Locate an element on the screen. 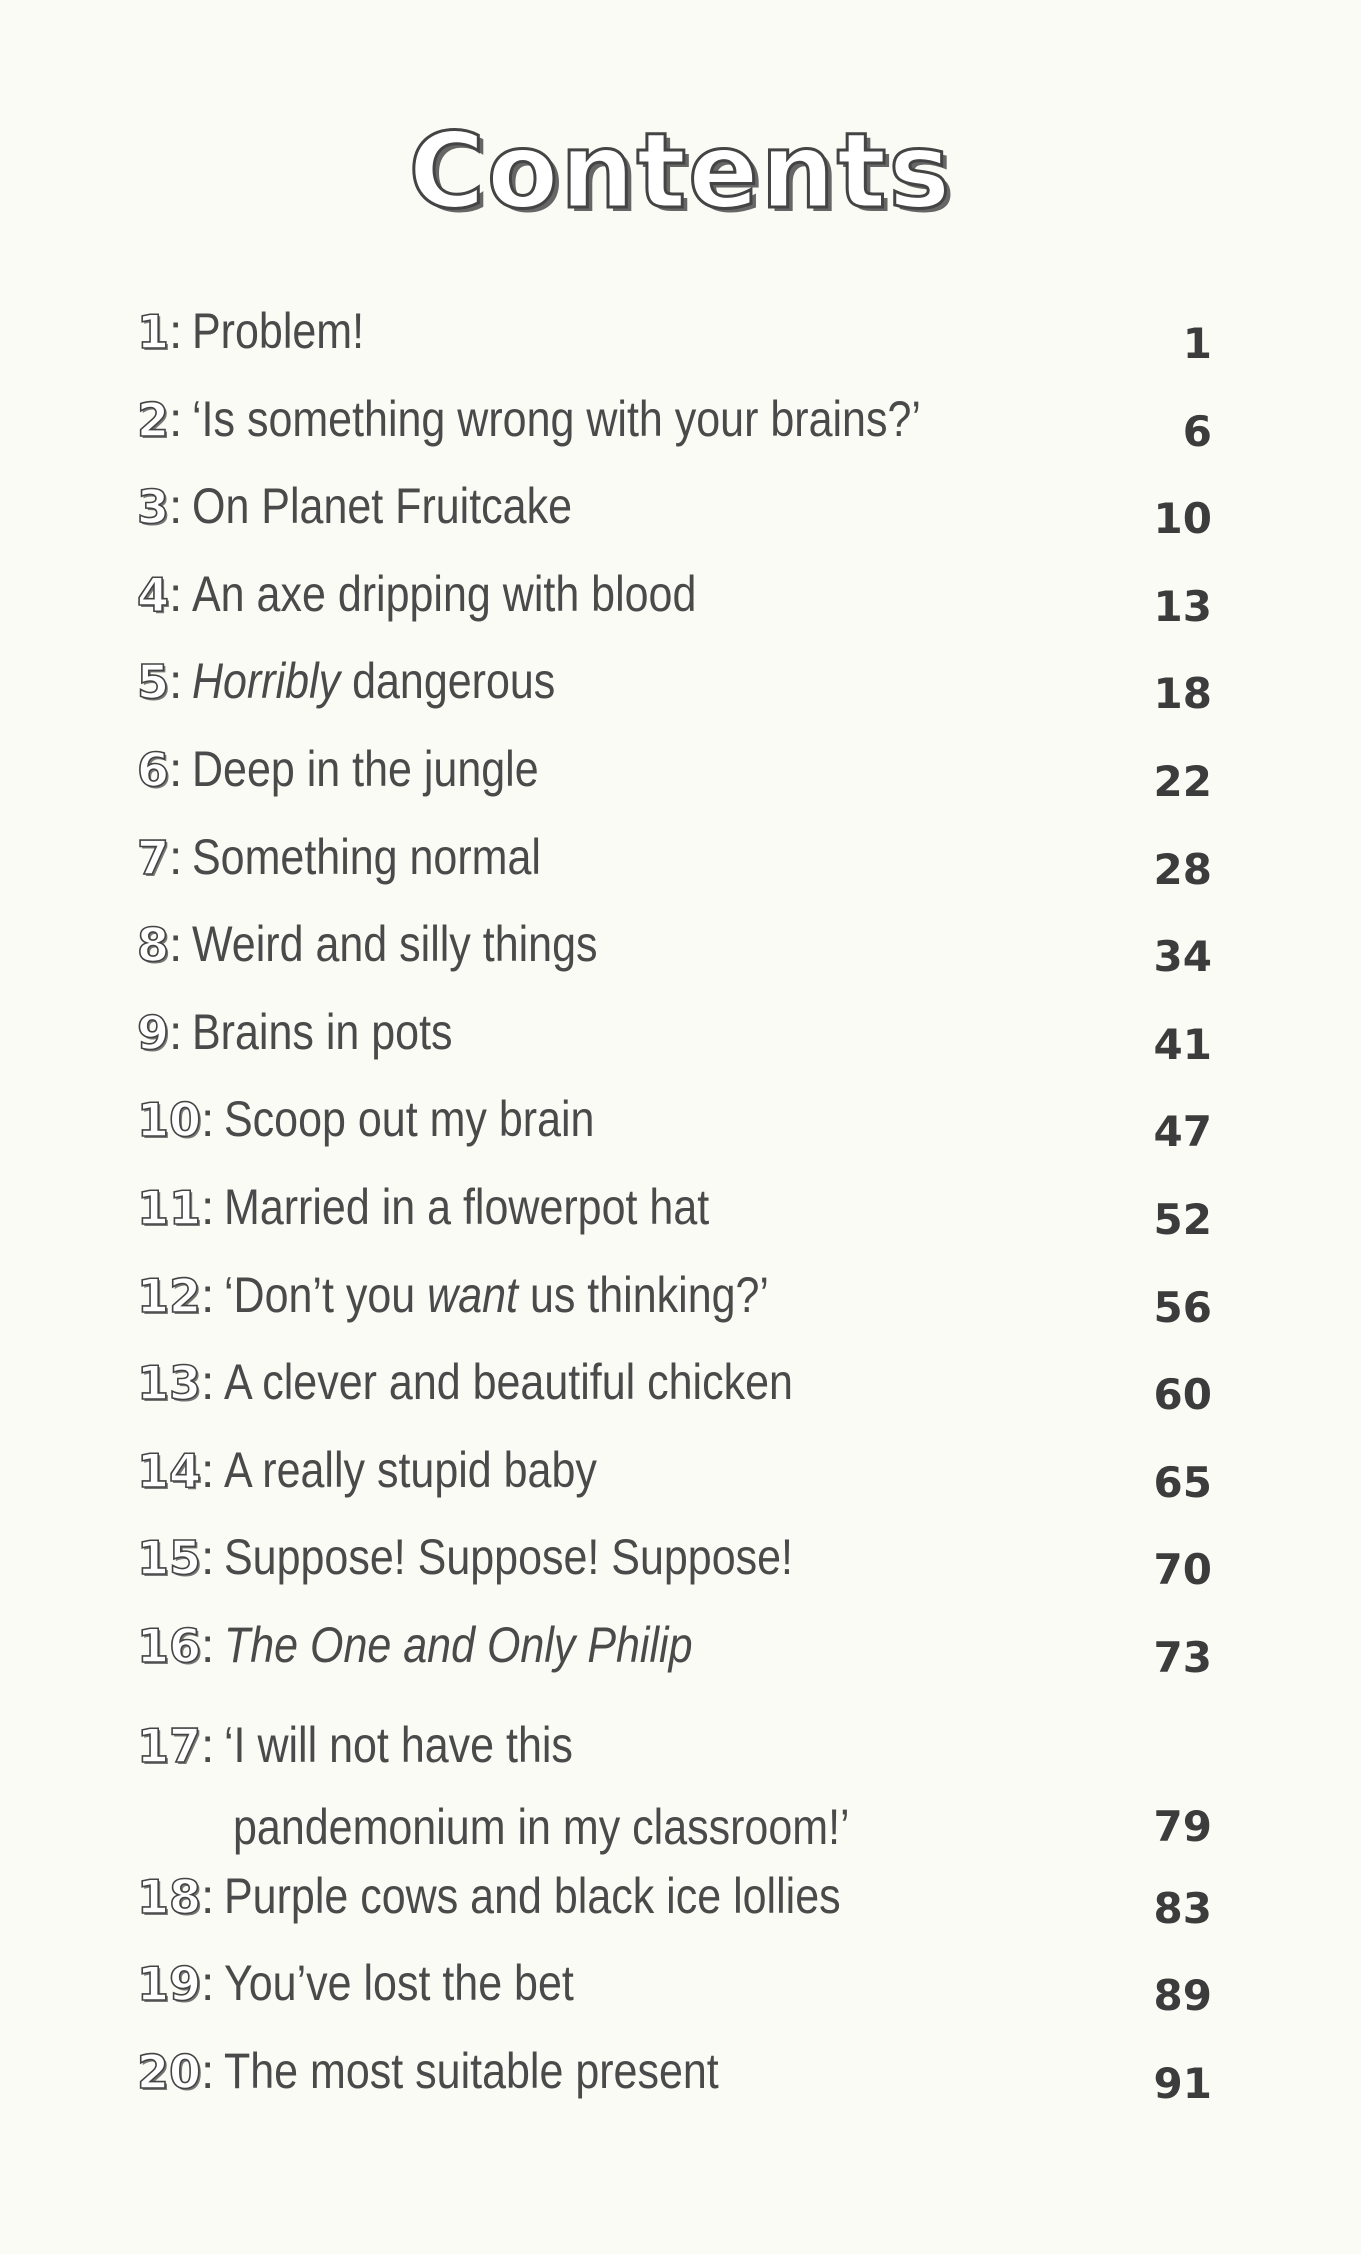 This screenshot has width=1361, height=2254. chapter-title: You’ve lost the bet is located at coordinates (399, 1984).